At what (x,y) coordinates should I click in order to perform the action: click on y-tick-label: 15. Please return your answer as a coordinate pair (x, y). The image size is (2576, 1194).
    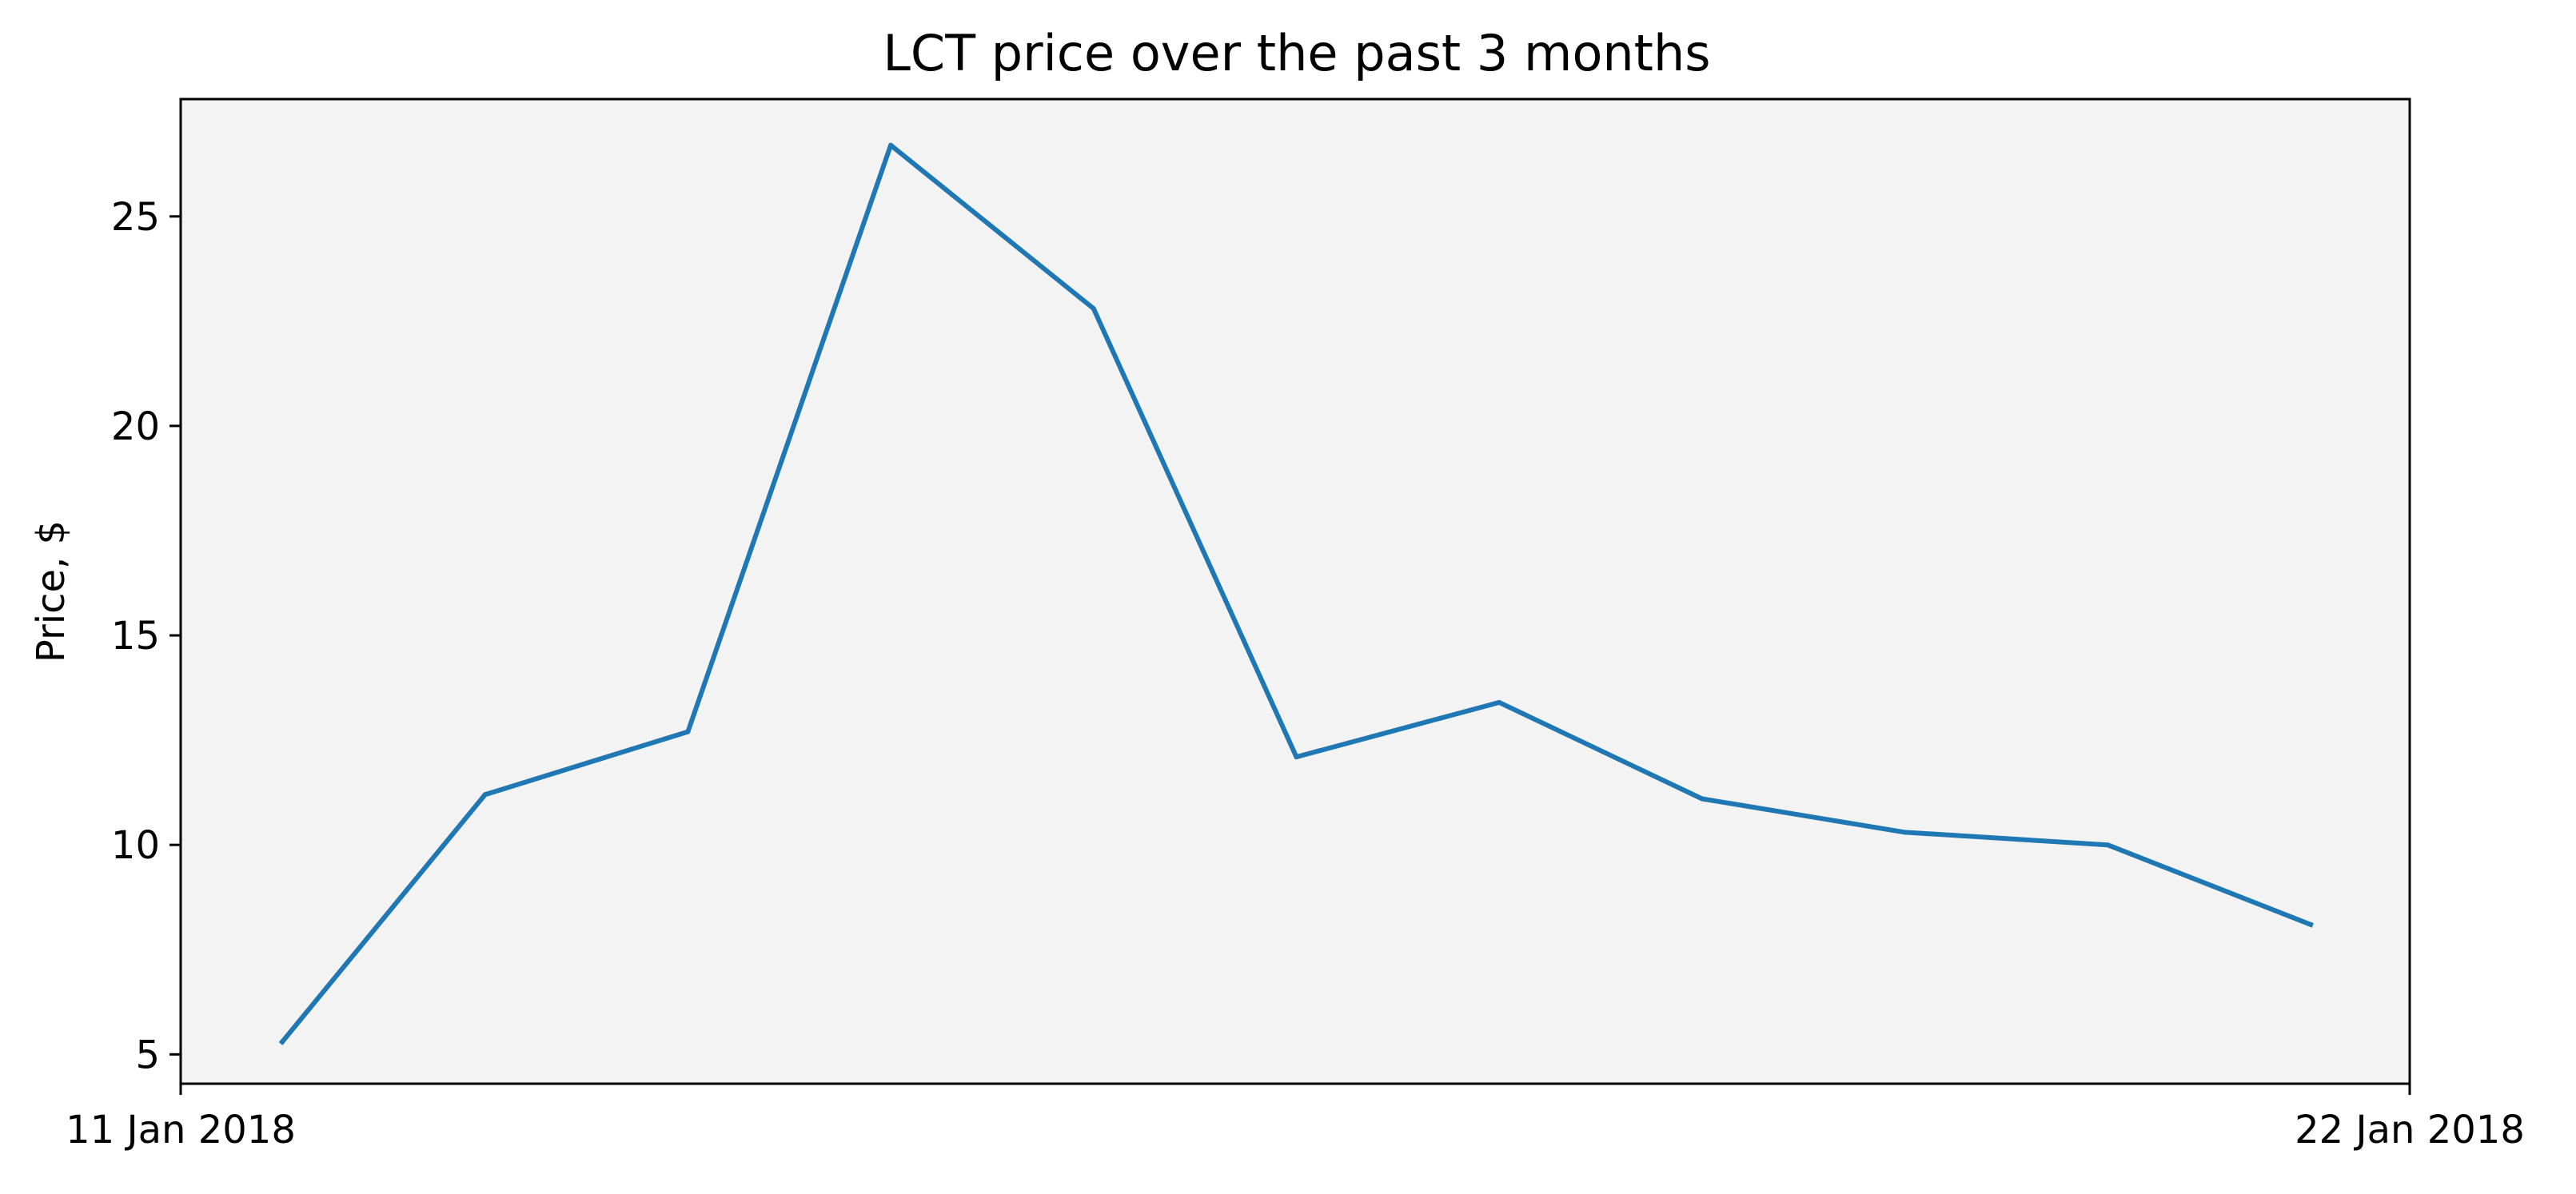
    Looking at the image, I should click on (135, 636).